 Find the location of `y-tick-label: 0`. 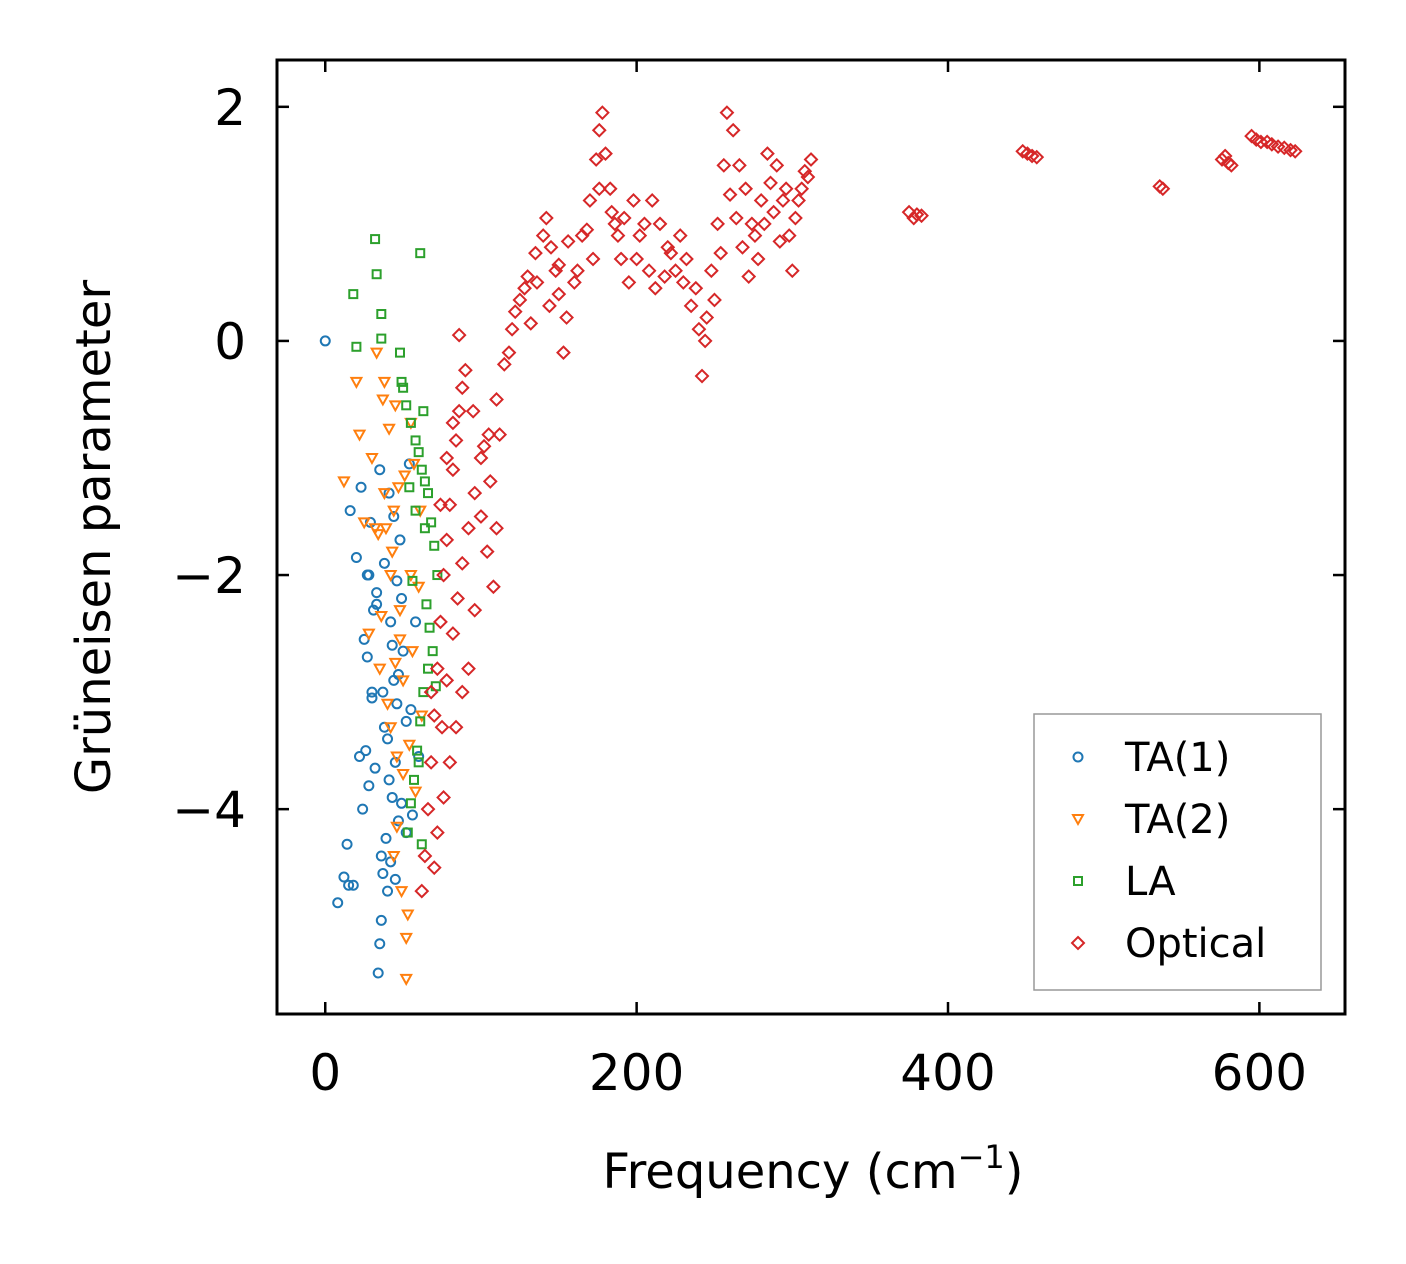

y-tick-label: 0 is located at coordinates (230, 342).